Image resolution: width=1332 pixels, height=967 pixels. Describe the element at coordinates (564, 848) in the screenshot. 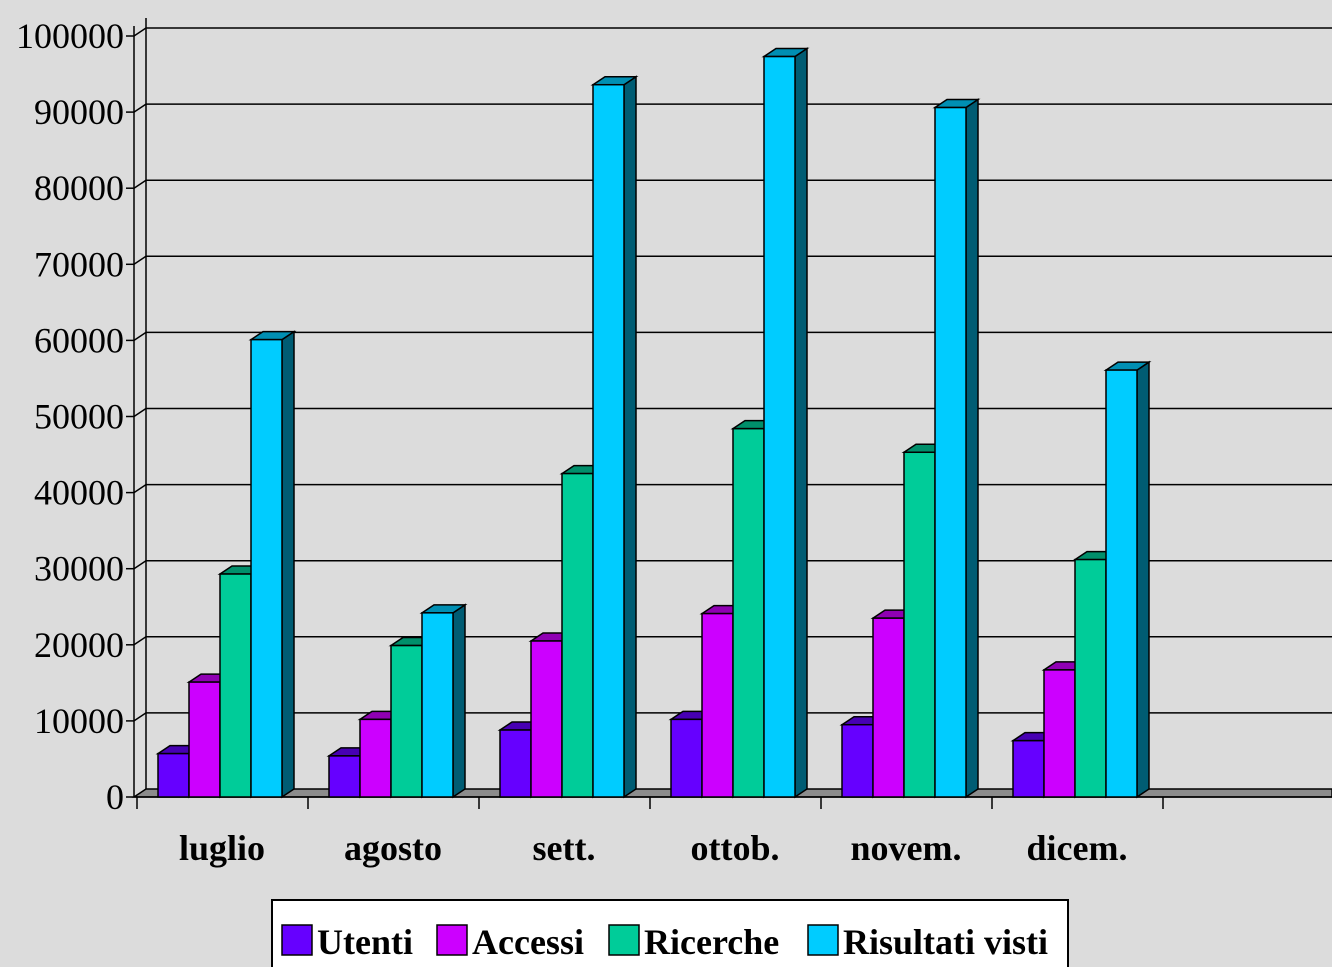

I see `x-category-label: sett.` at that location.